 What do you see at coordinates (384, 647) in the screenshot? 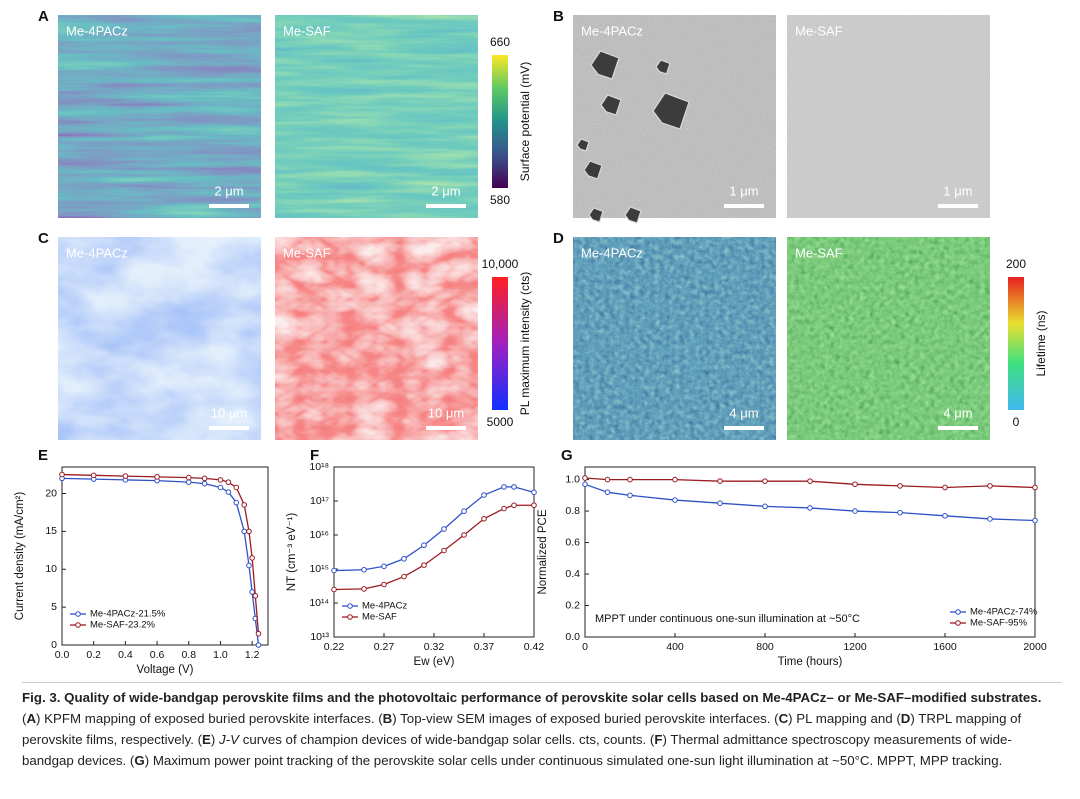
I see `x-tick-label: 0.27` at bounding box center [384, 647].